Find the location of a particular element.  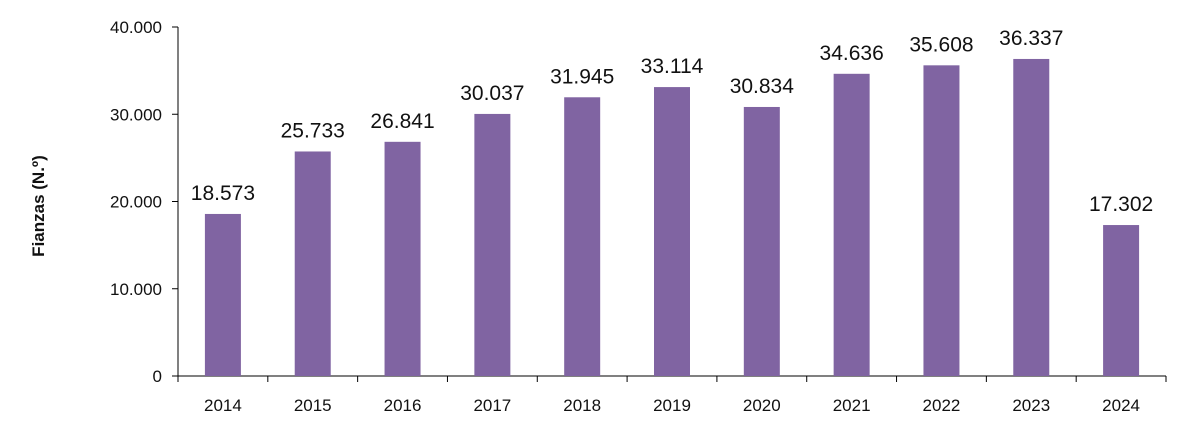

data-label-2024: 17.302 is located at coordinates (1121, 204).